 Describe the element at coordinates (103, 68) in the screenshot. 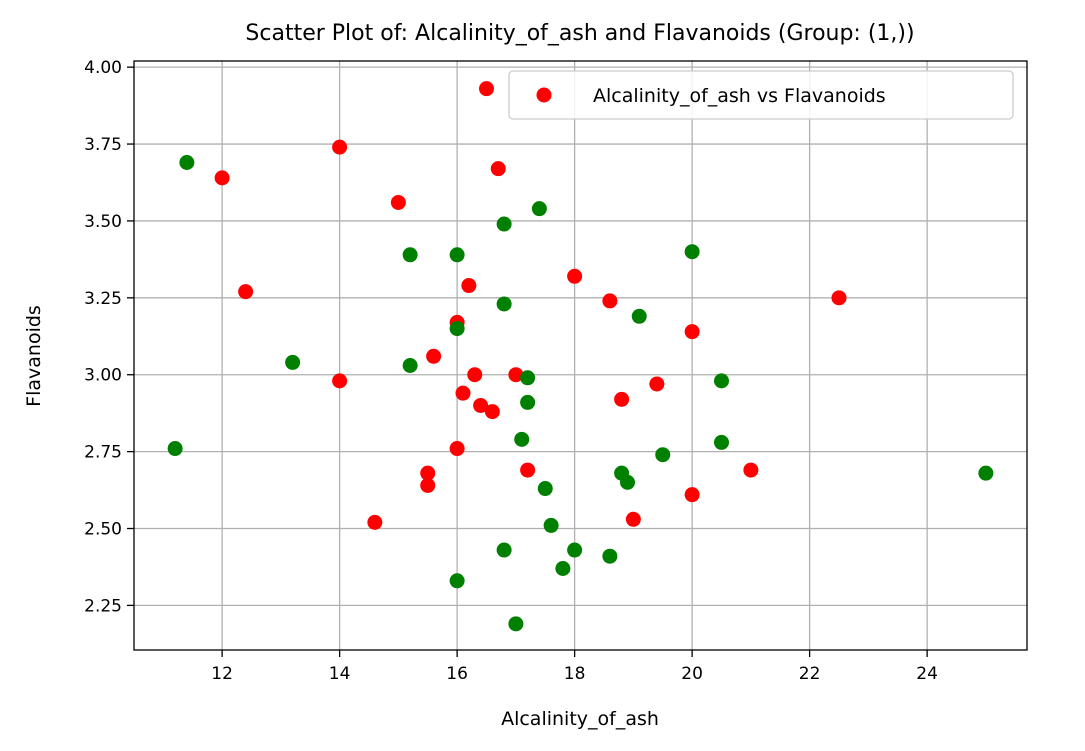

I see `y-tick-label: 4.00` at that location.